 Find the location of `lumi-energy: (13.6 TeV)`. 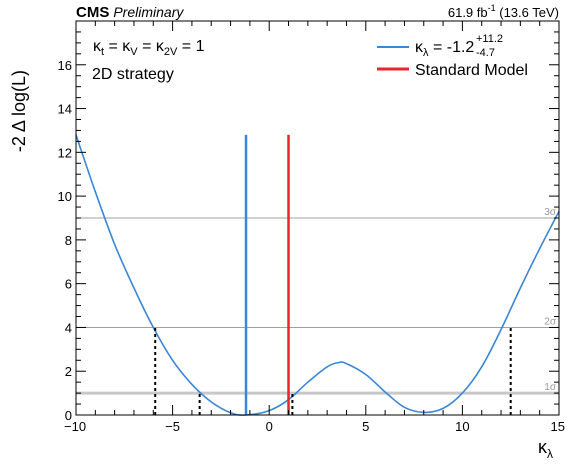

lumi-energy: (13.6 TeV) is located at coordinates (527, 12).